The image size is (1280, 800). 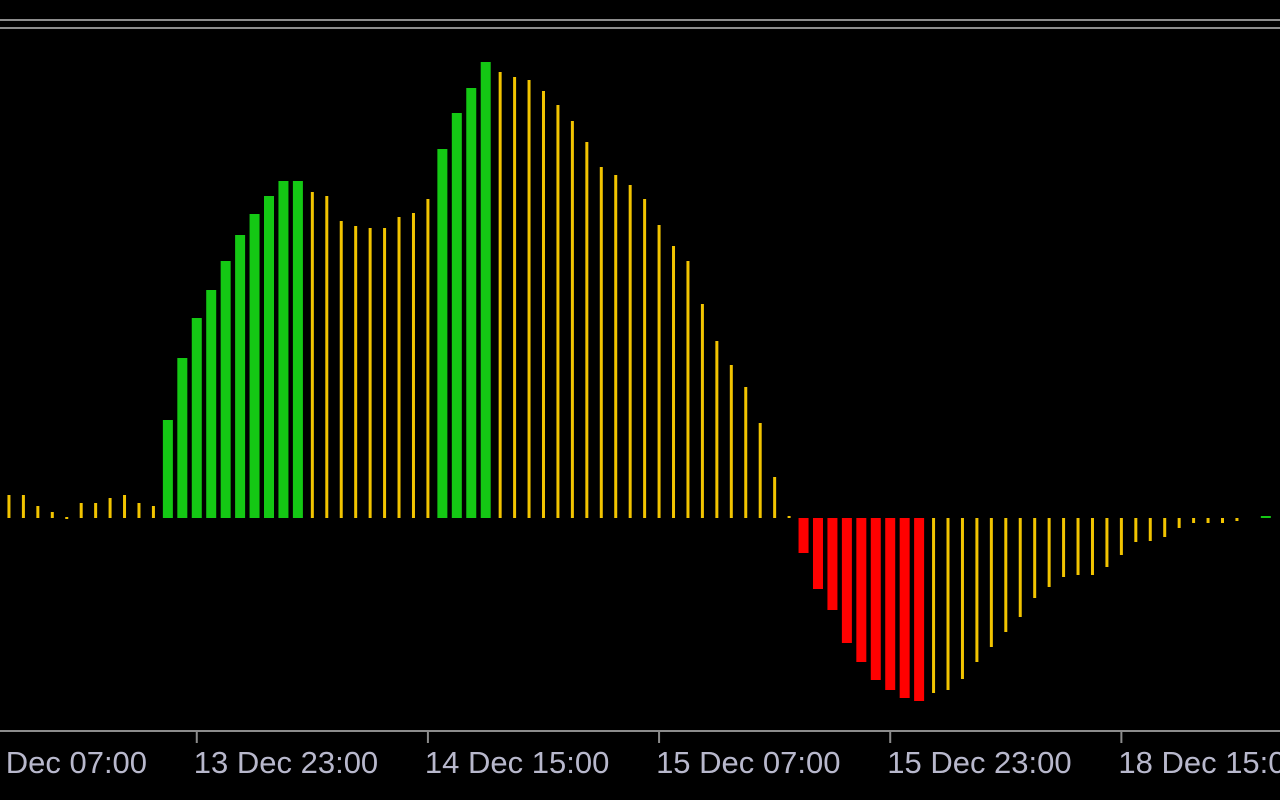 I want to click on x-tick-label: 13 Dec 23:00, so click(x=286, y=762).